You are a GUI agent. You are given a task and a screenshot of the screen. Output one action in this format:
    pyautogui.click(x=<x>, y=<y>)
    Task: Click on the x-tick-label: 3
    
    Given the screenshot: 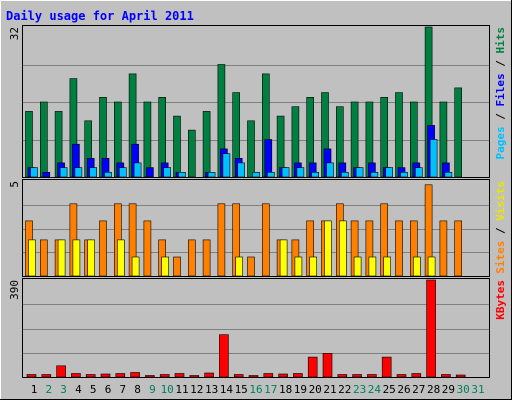 What is the action you would take?
    pyautogui.click(x=63, y=389)
    